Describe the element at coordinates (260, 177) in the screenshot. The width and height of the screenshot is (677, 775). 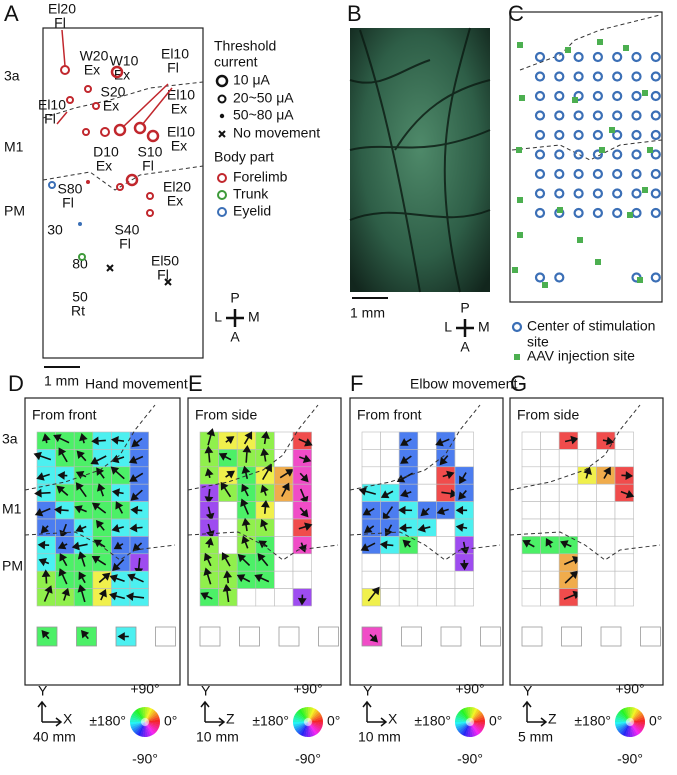
I see `legend-label: Forelimb` at that location.